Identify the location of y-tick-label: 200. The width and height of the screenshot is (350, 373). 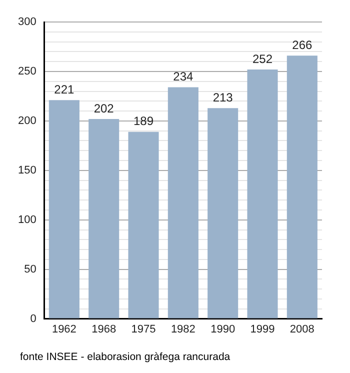
(27, 120).